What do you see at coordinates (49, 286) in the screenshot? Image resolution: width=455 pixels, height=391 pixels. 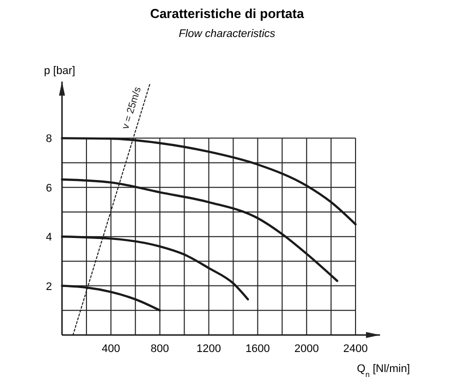 I see `y-tick-label: 2` at bounding box center [49, 286].